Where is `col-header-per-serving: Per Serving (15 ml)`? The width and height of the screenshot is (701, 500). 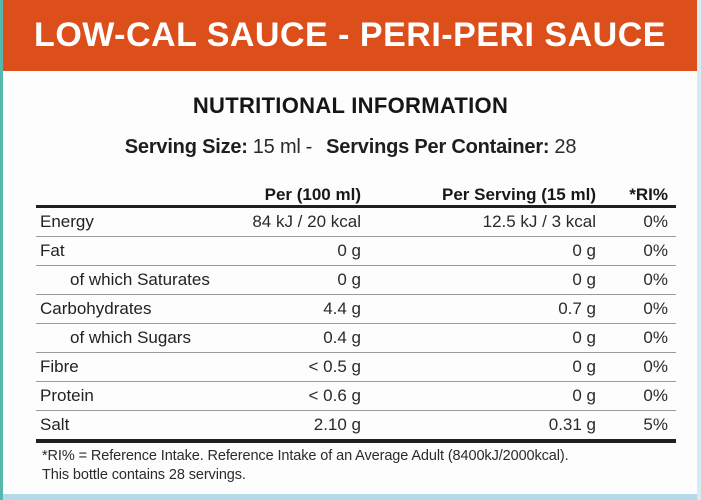
col-header-per-serving: Per Serving (15 ml) is located at coordinates (478, 194).